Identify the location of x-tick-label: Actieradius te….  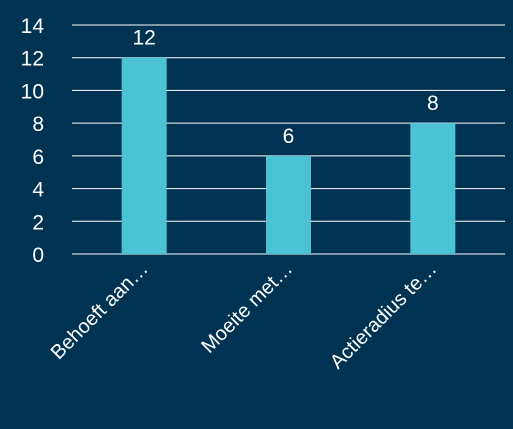
(383, 315).